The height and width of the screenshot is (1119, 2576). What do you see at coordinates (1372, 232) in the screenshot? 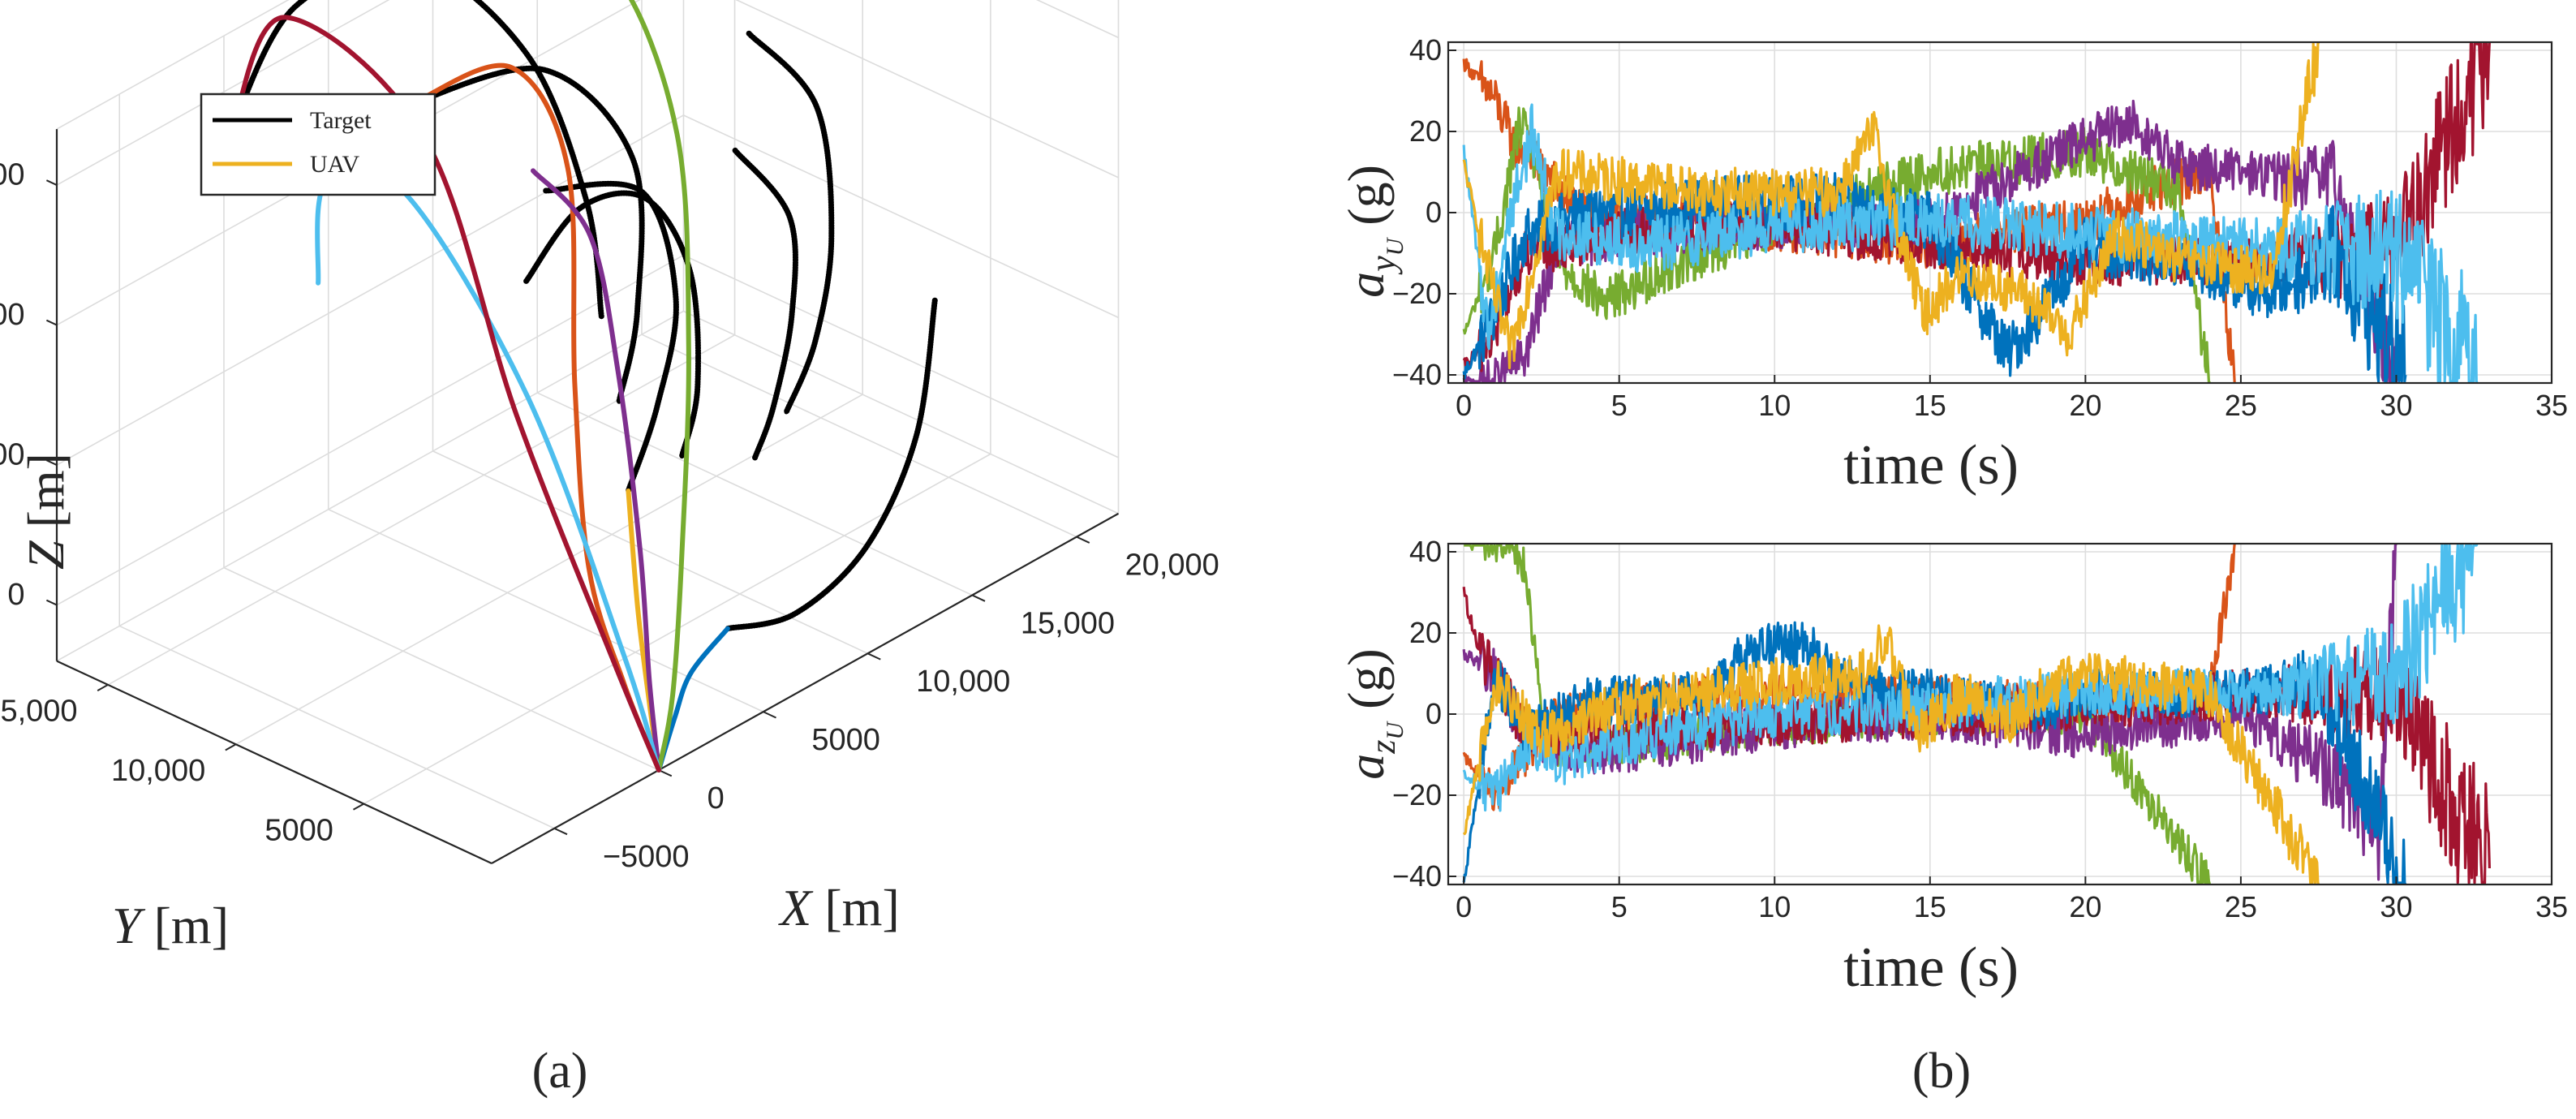
I see `ay-axis-label: ayU (g)` at bounding box center [1372, 232].